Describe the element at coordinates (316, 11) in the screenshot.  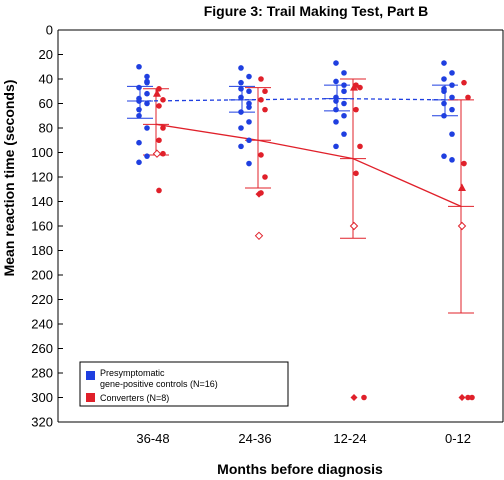
I see `chart-title: Figure 3: Trail Making Test, Part B` at that location.